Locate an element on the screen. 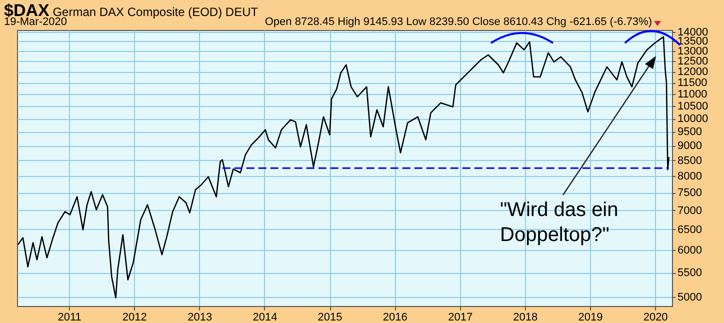 The image size is (724, 323). y-tick-label: 13000 is located at coordinates (693, 51).